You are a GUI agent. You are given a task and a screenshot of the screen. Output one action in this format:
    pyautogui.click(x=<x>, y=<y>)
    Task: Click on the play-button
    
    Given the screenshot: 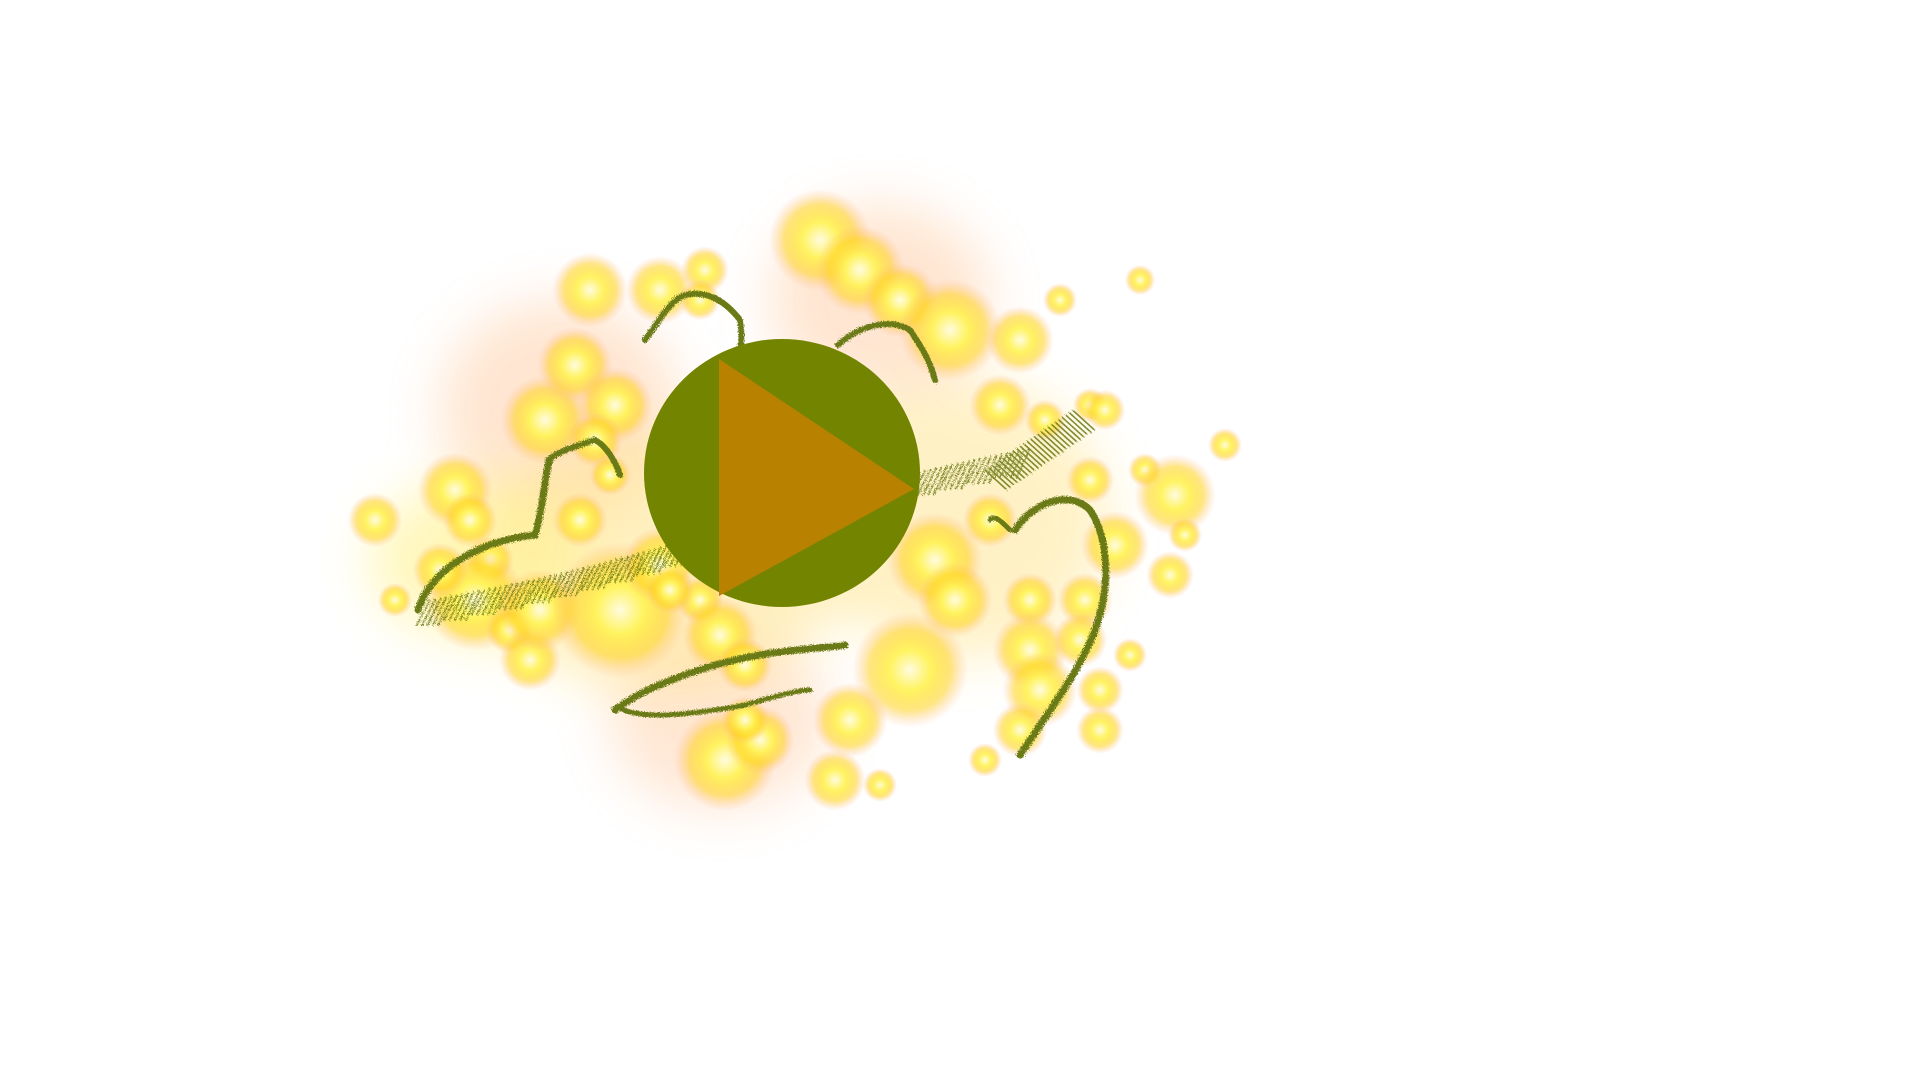 What is the action you would take?
    pyautogui.click(x=782, y=473)
    